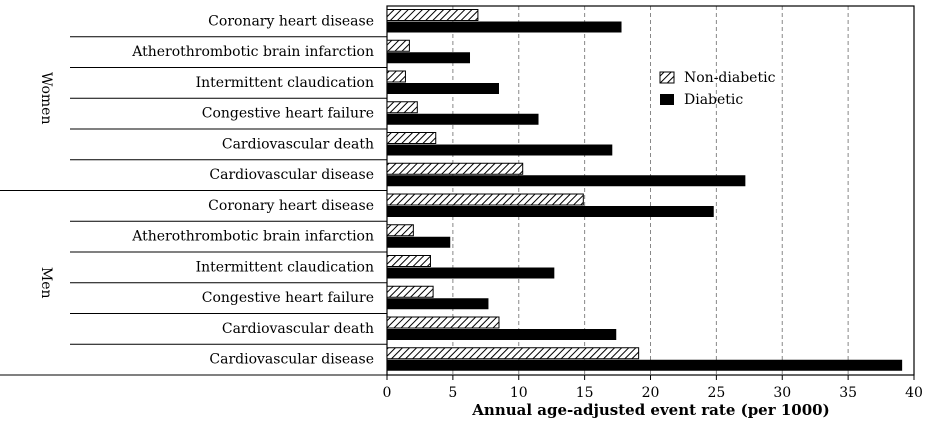  I want to click on x-tick-label: 5, so click(452, 393).